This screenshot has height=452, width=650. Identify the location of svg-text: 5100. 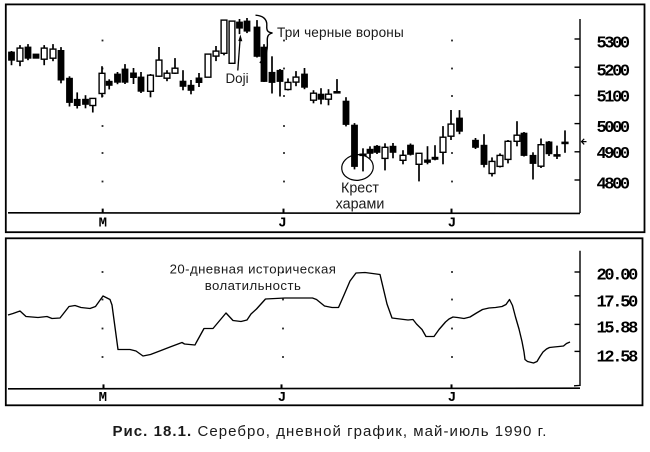
(613, 98).